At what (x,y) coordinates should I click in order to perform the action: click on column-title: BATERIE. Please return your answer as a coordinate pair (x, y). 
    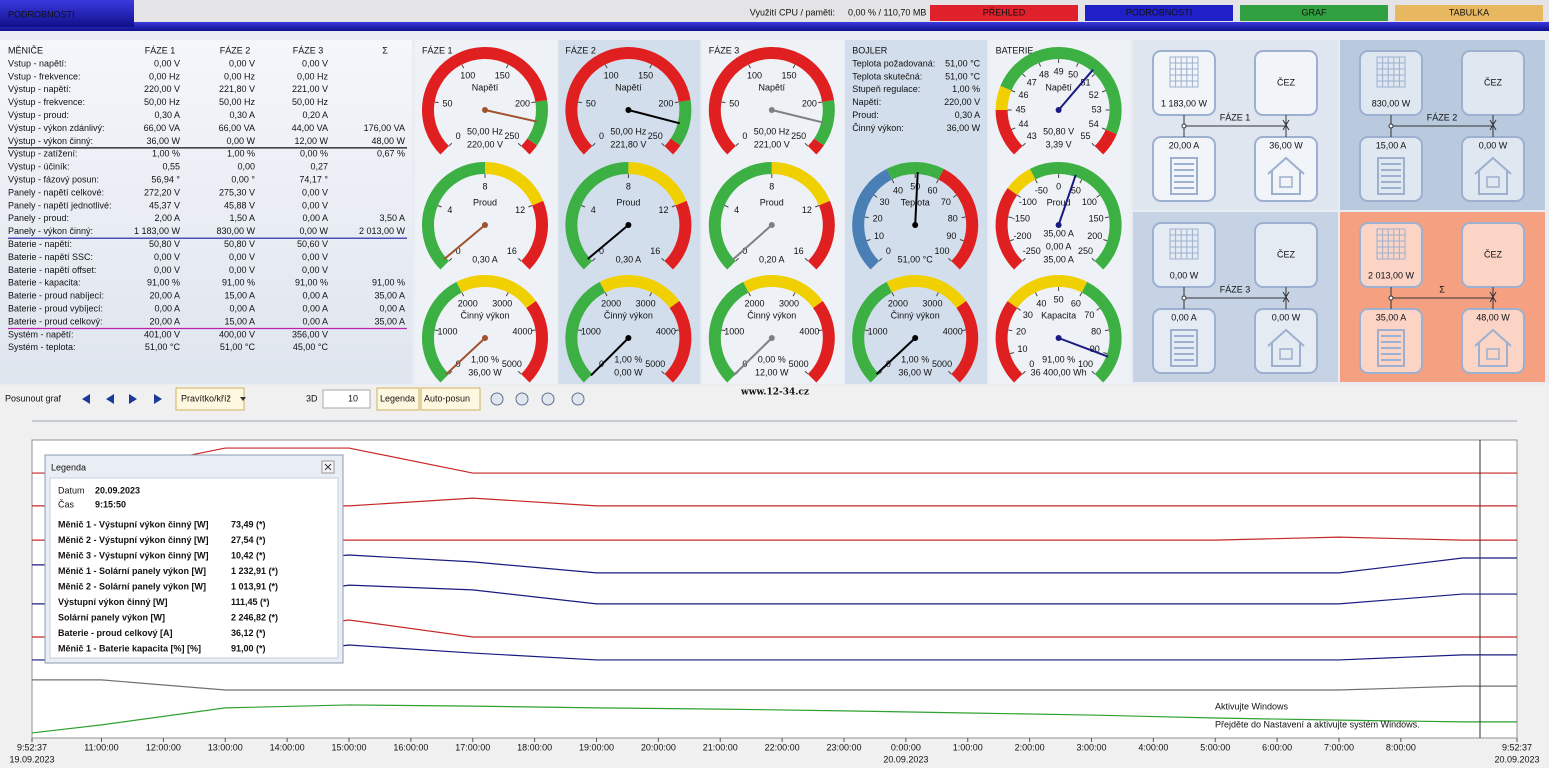
    Looking at the image, I should click on (1015, 50).